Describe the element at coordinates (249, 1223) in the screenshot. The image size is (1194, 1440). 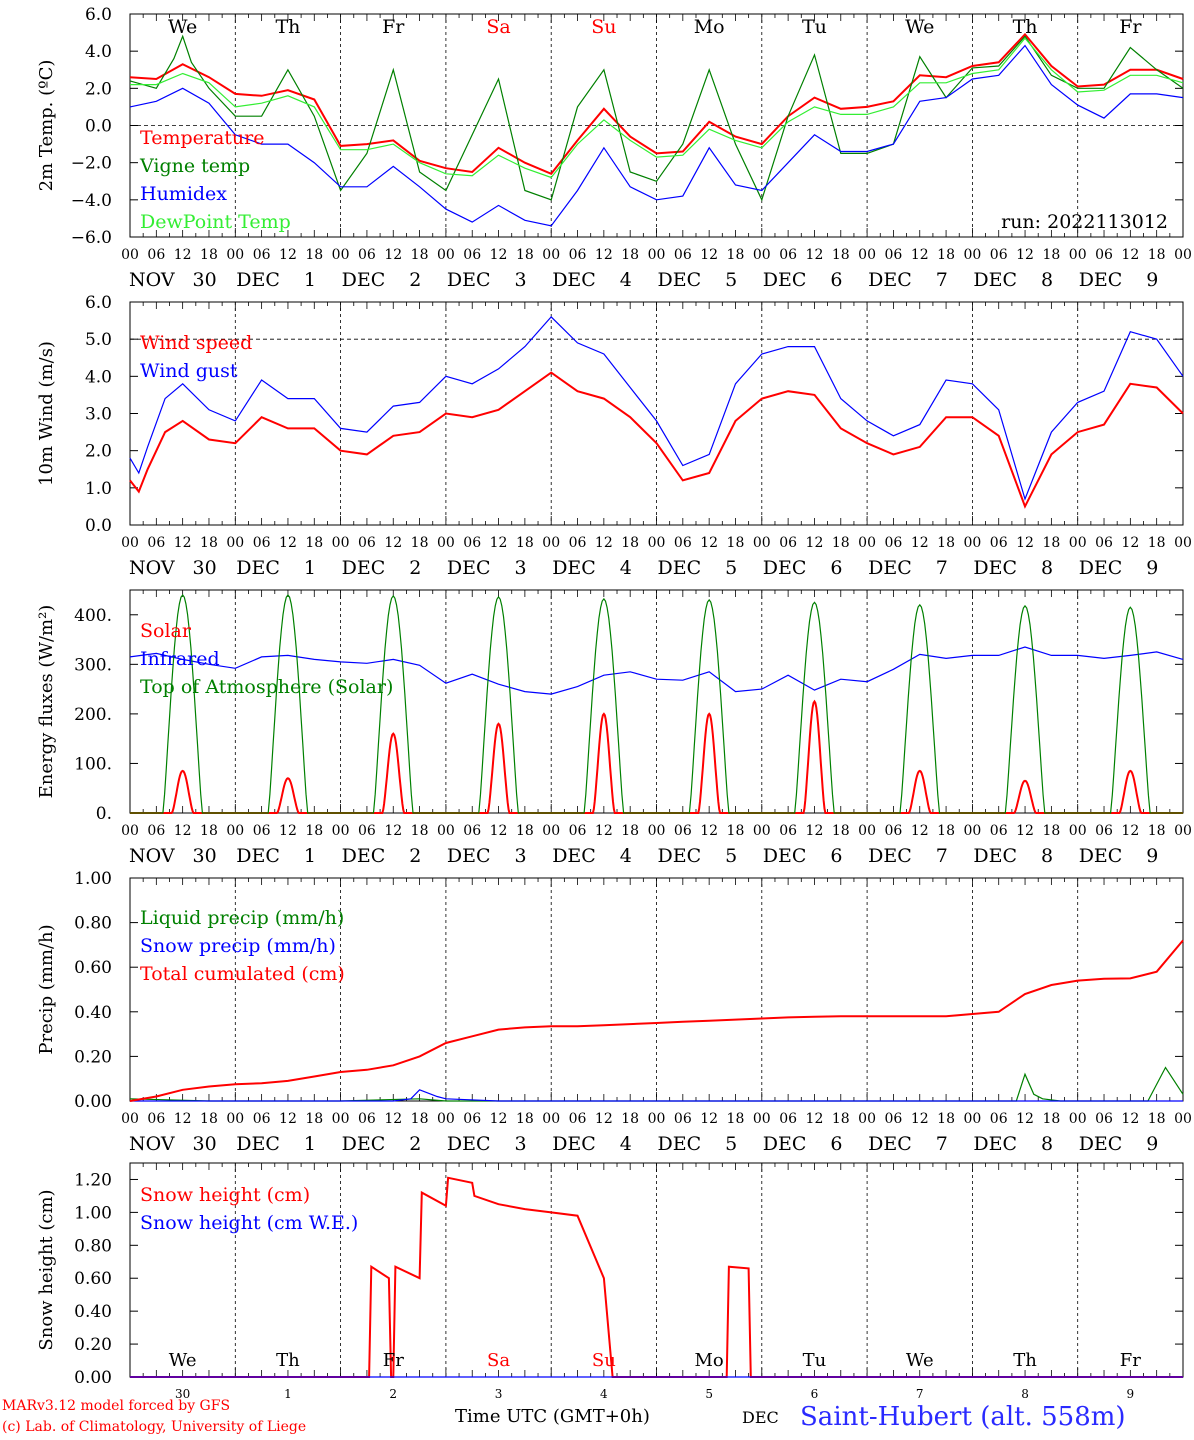
I see `legend-entry: Snow height (cm W.E.)` at that location.